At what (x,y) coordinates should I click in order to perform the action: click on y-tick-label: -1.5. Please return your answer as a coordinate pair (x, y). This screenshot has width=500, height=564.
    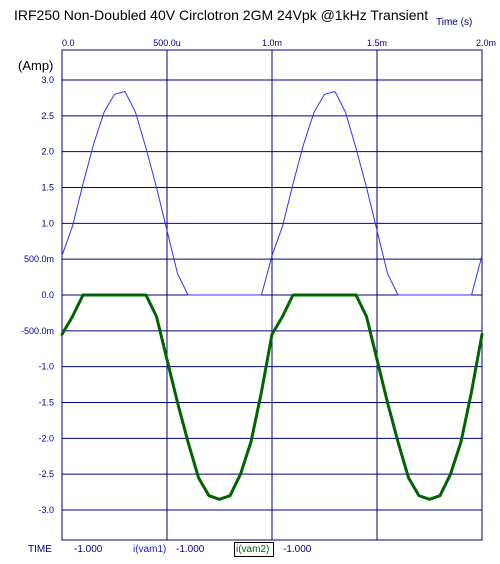
    Looking at the image, I should click on (46, 403).